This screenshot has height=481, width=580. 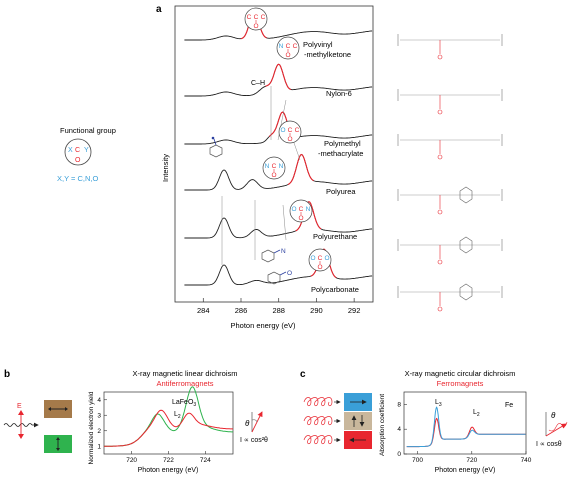 What do you see at coordinates (78, 160) in the screenshot?
I see `functional-group-o: O` at bounding box center [78, 160].